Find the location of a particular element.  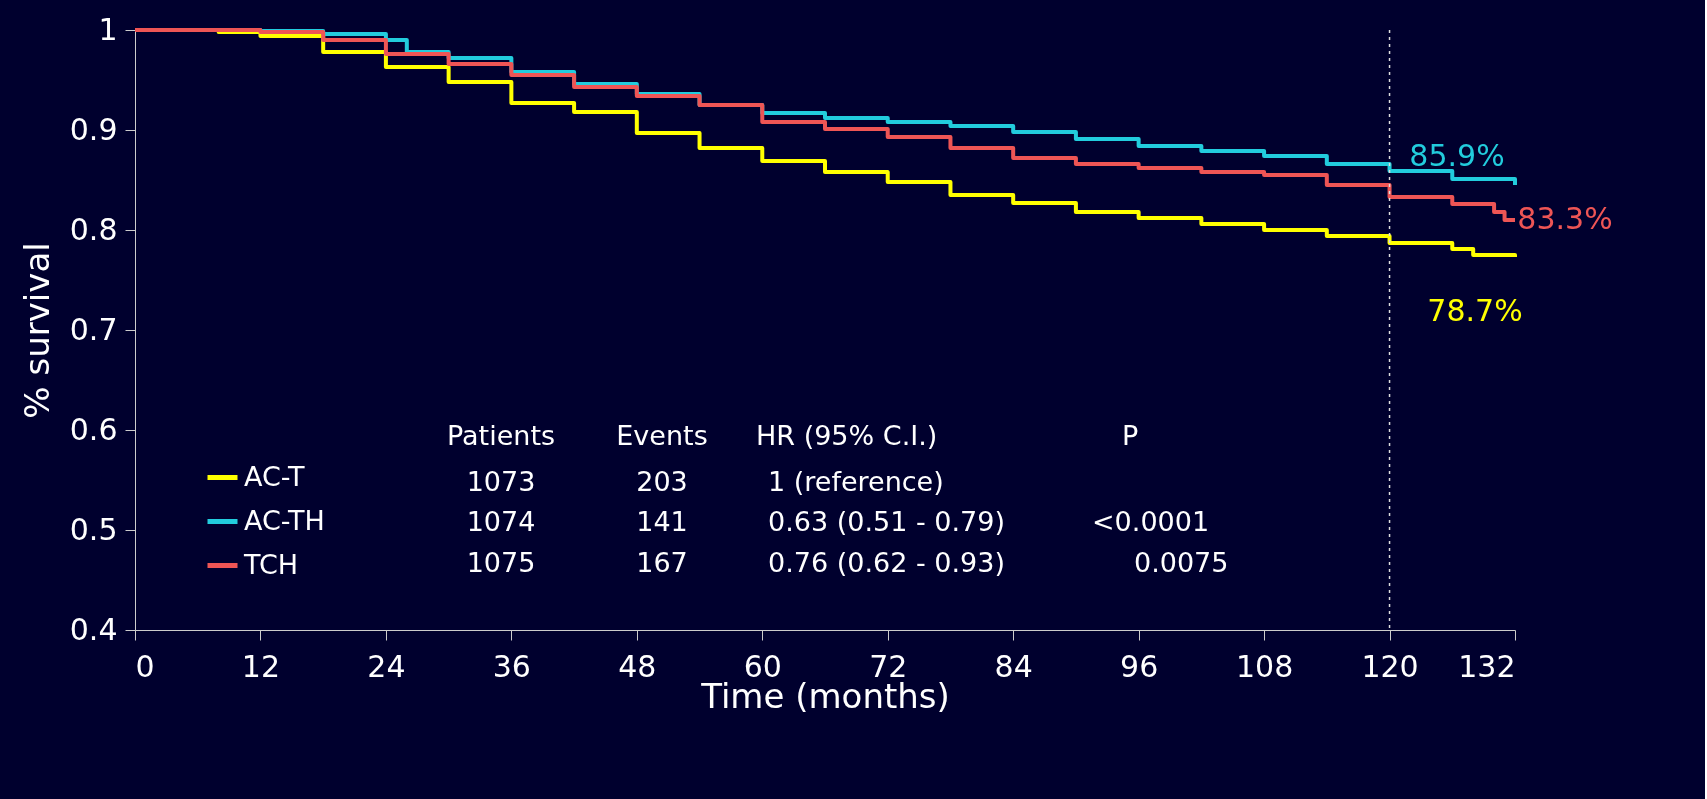

x-tick-label: 60 is located at coordinates (762, 666).